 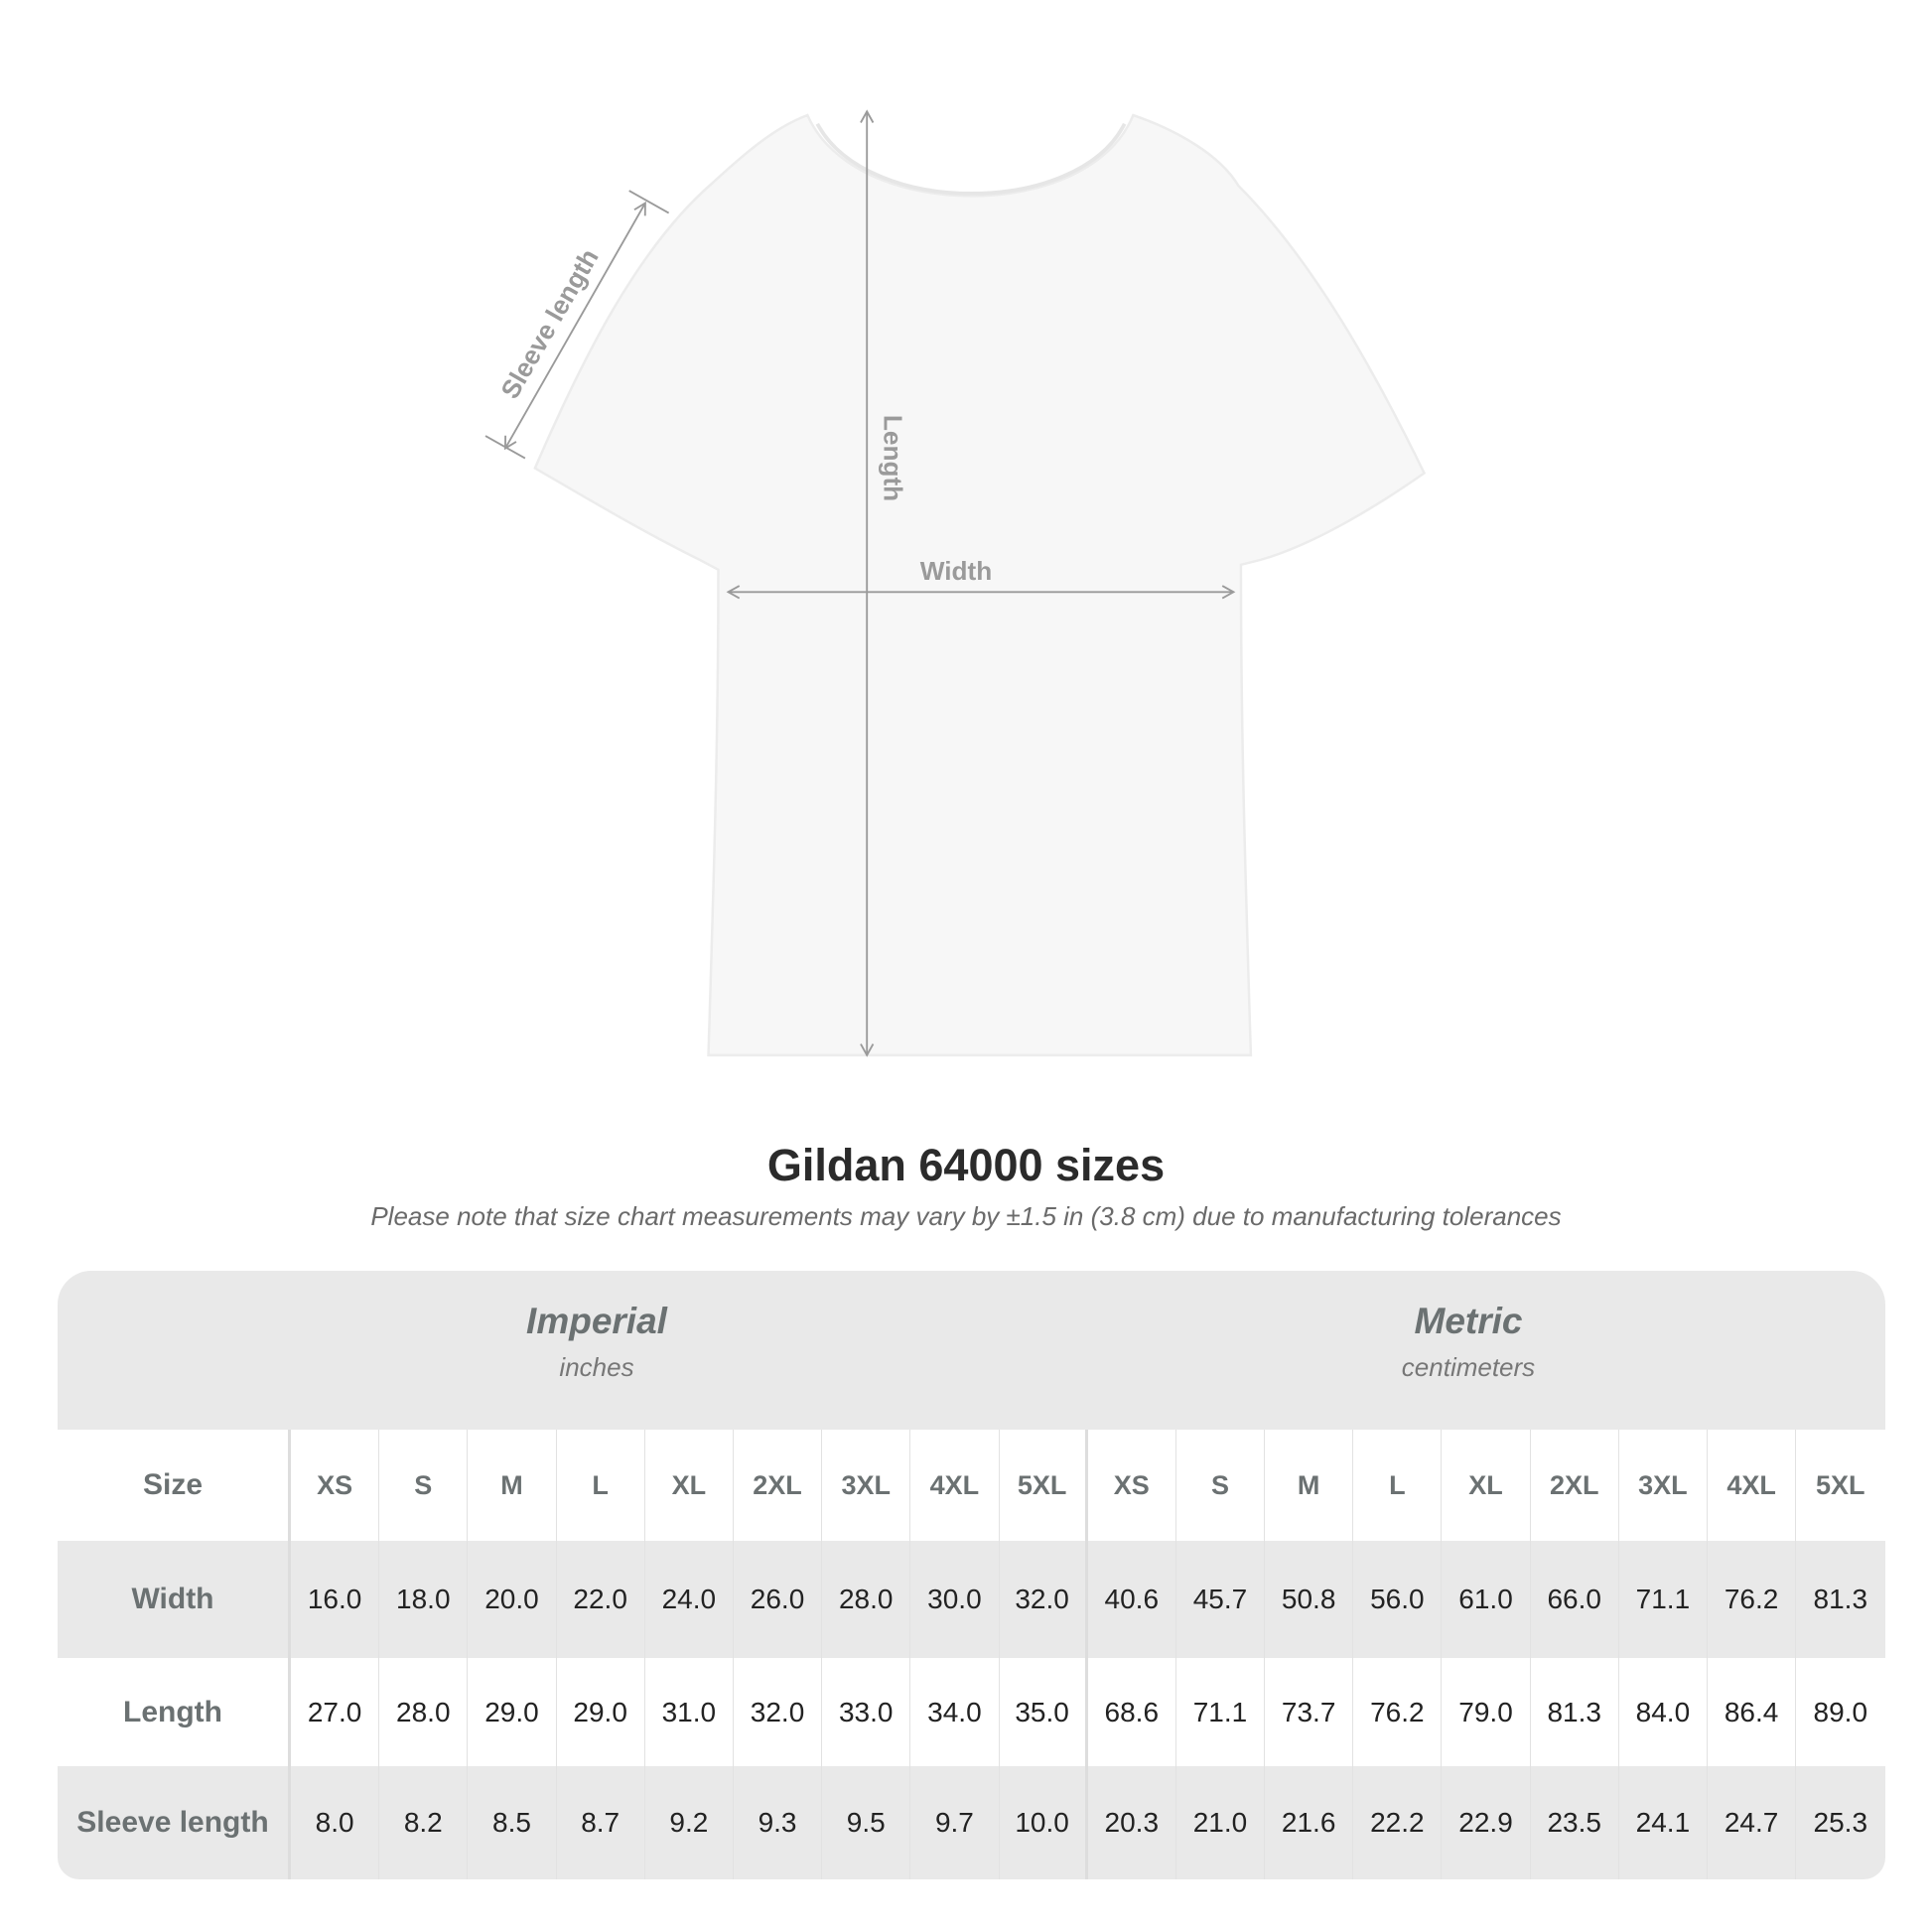 What do you see at coordinates (336, 1823) in the screenshot?
I see `table-cell: 8.0` at bounding box center [336, 1823].